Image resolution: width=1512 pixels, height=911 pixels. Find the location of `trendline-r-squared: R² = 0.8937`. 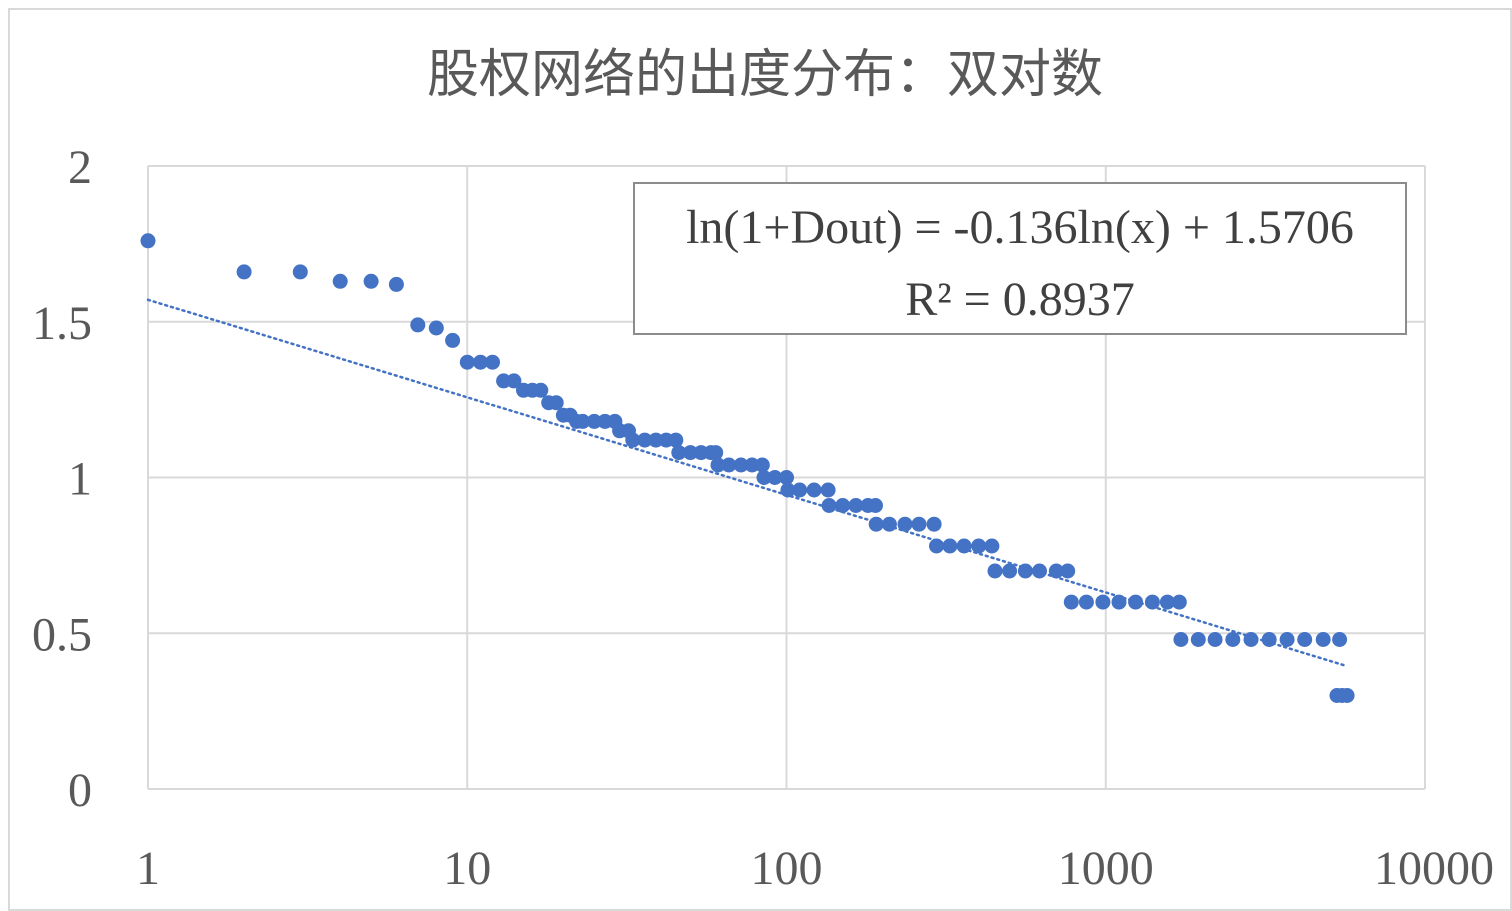

trendline-r-squared: R² = 0.8937 is located at coordinates (1019, 299).